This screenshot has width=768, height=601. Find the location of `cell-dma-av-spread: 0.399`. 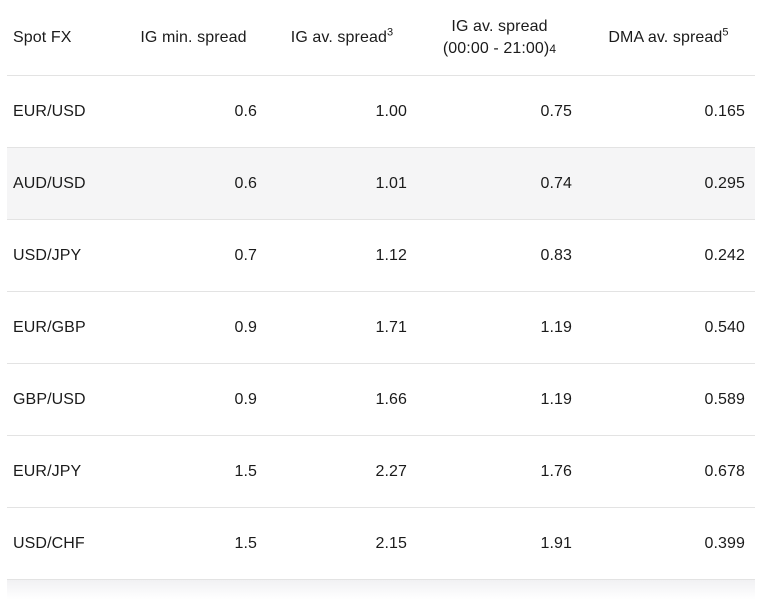

cell-dma-av-spread: 0.399 is located at coordinates (668, 543).